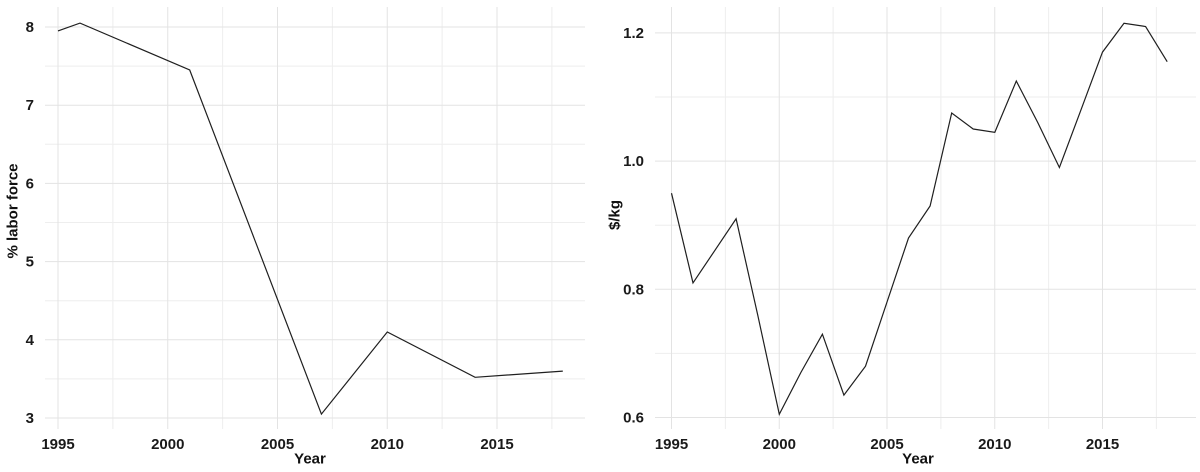 Image resolution: width=1200 pixels, height=472 pixels. I want to click on y-tick-label: 6, so click(30, 183).